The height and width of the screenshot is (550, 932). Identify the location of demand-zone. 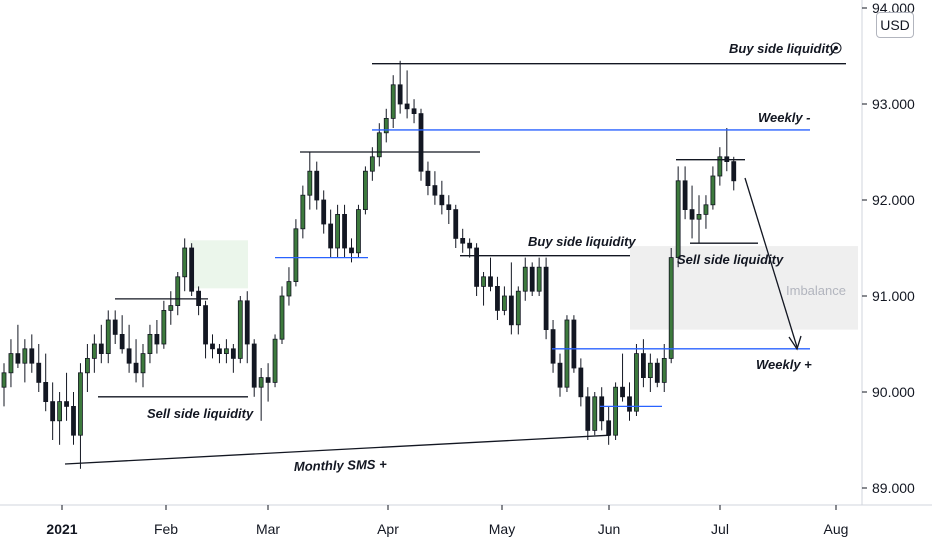
(219, 264).